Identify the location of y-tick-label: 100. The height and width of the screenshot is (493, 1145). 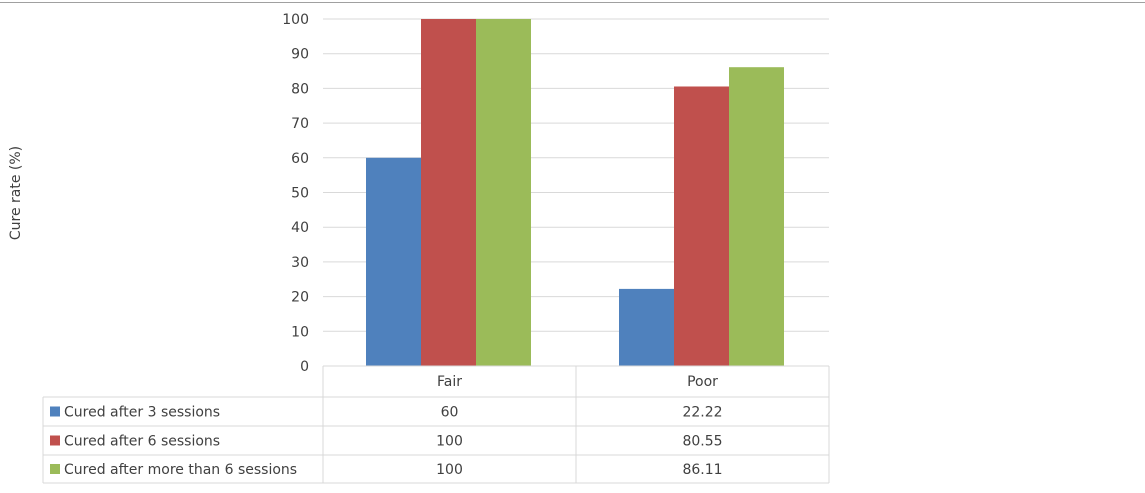
(295, 20).